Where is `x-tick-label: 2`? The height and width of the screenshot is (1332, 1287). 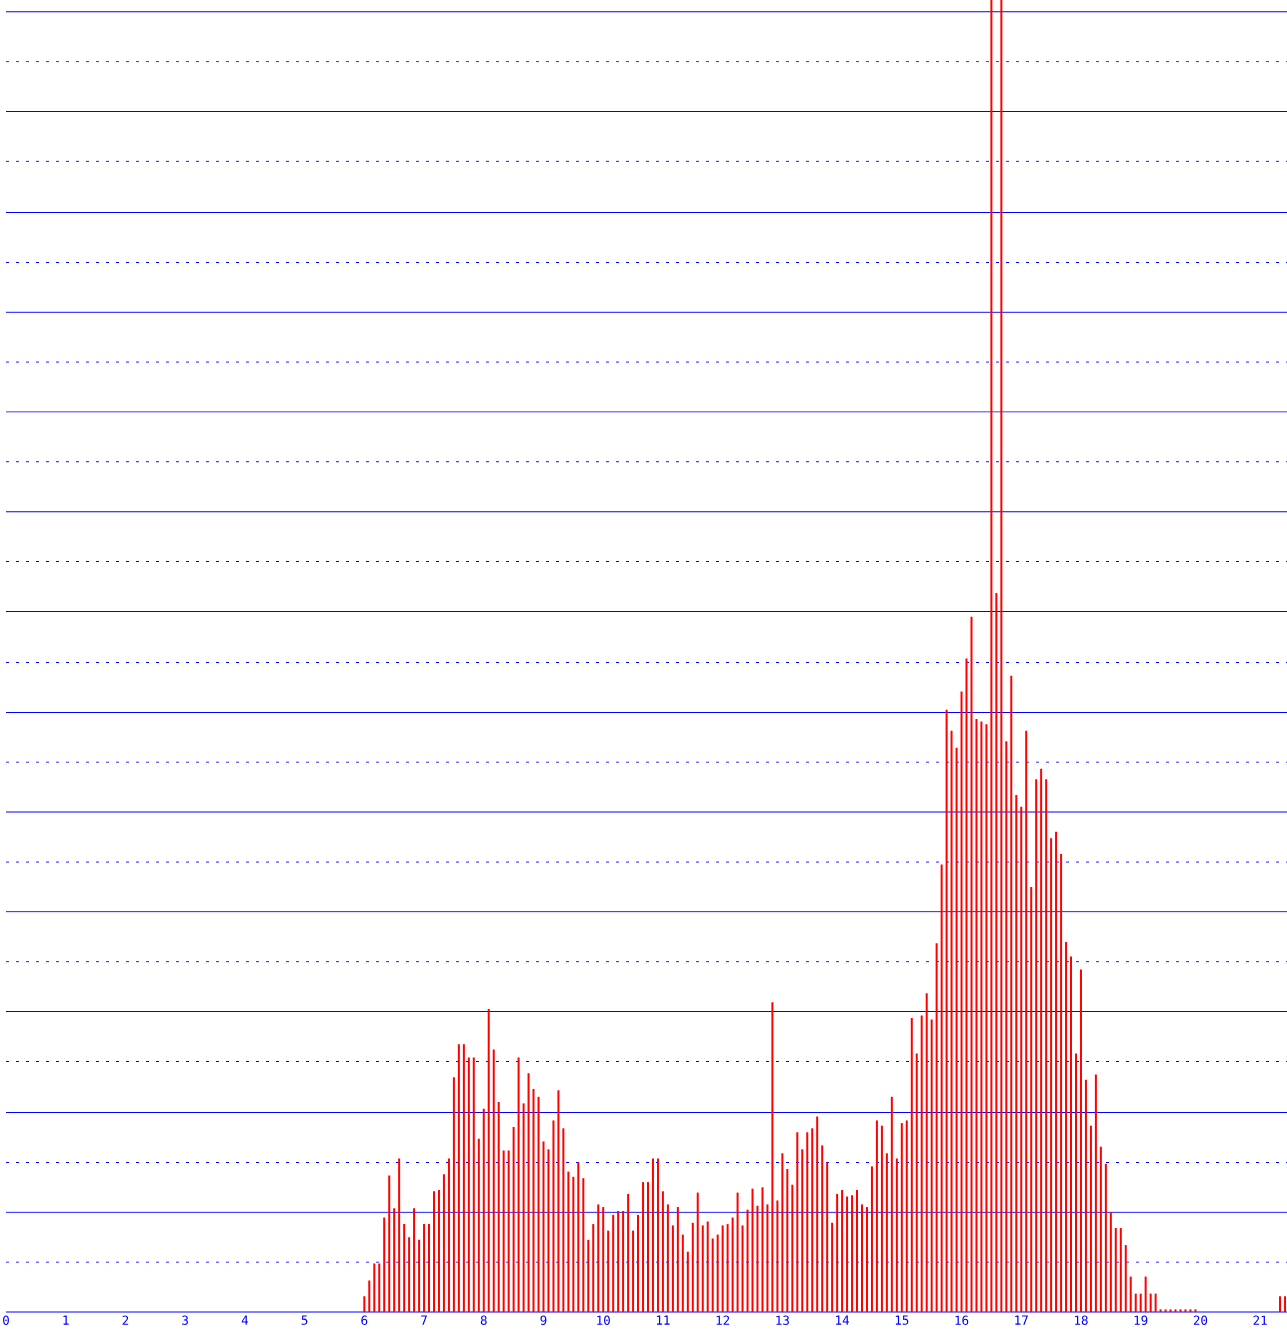 x-tick-label: 2 is located at coordinates (125, 1320).